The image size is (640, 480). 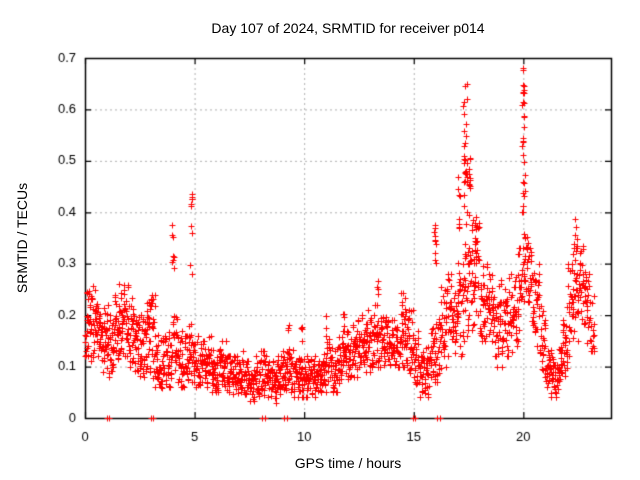 I want to click on y-axis-label: SRMTID / TECUs, so click(x=22, y=238).